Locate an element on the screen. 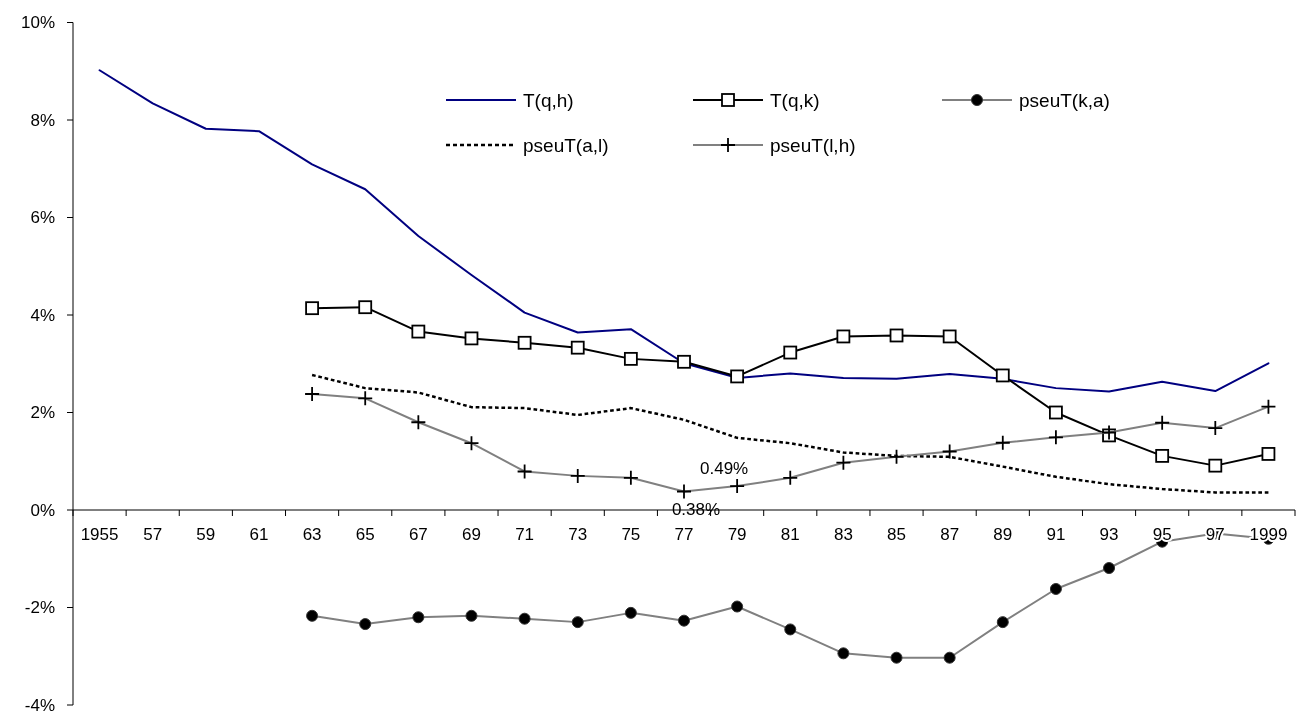 The image size is (1296, 713). x-tick-label: 85 is located at coordinates (896, 534).